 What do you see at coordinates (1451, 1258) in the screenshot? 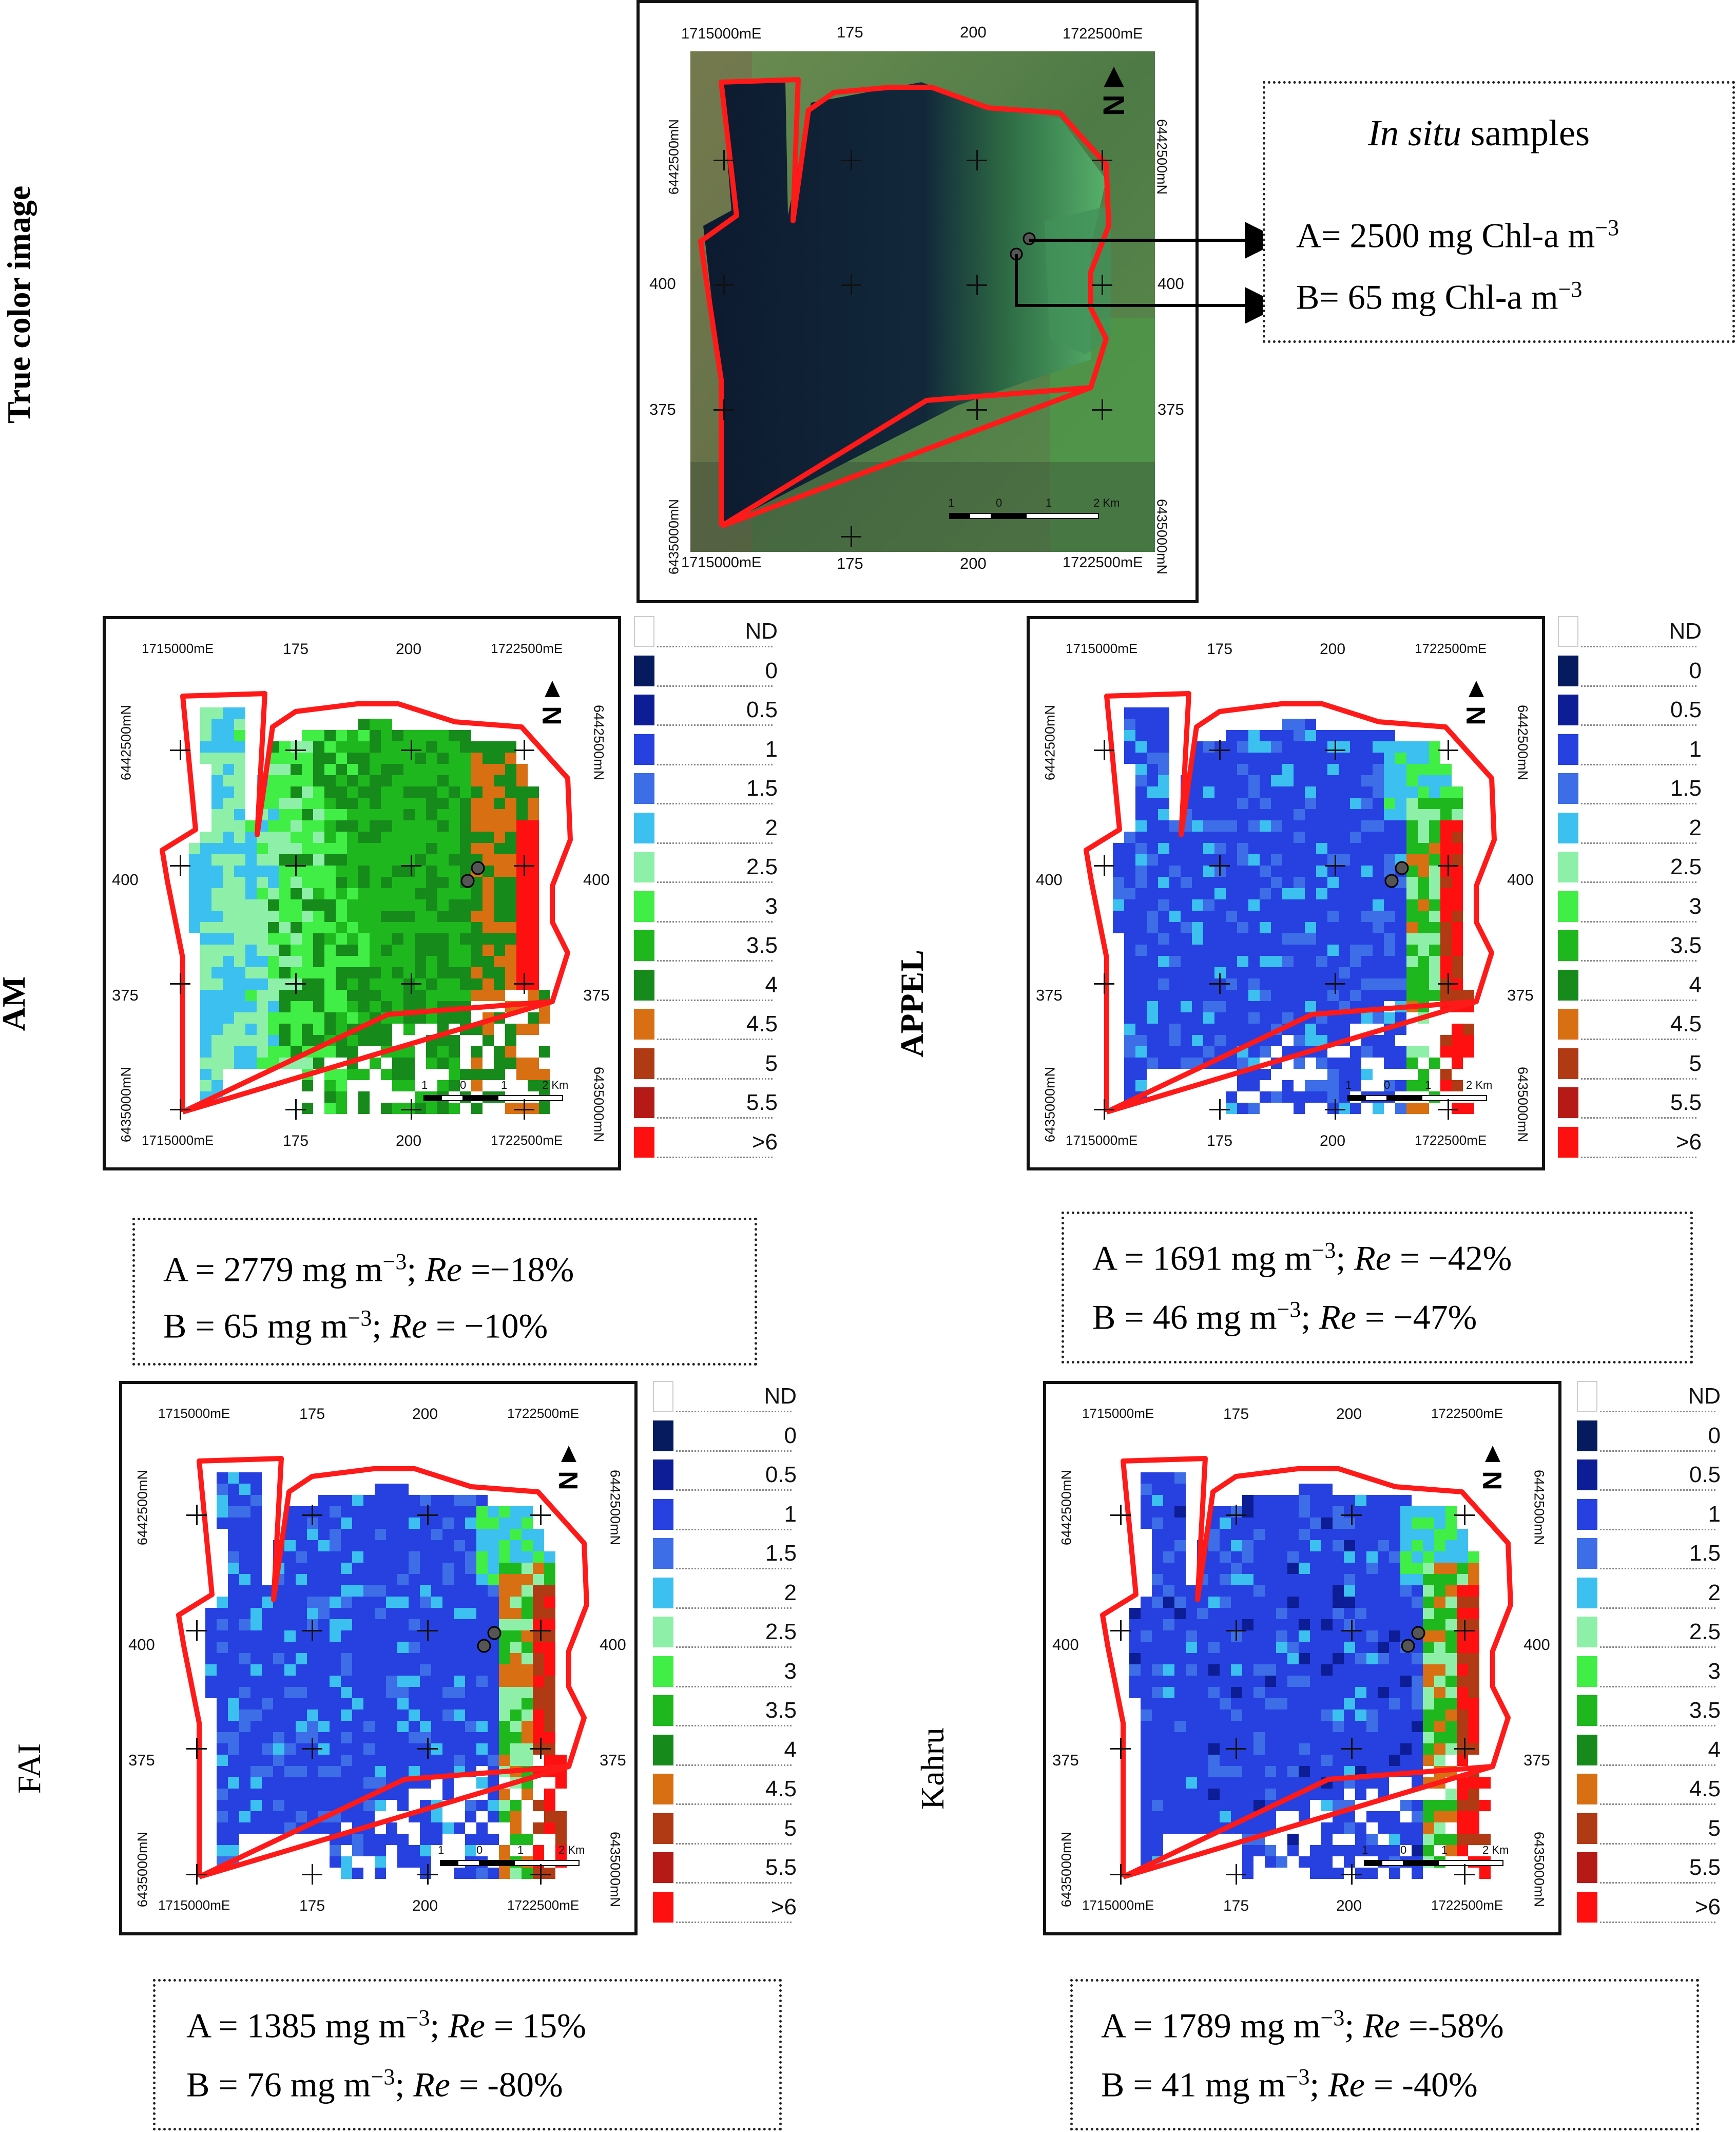
I see `appel-a-re-value: = −42%` at bounding box center [1451, 1258].